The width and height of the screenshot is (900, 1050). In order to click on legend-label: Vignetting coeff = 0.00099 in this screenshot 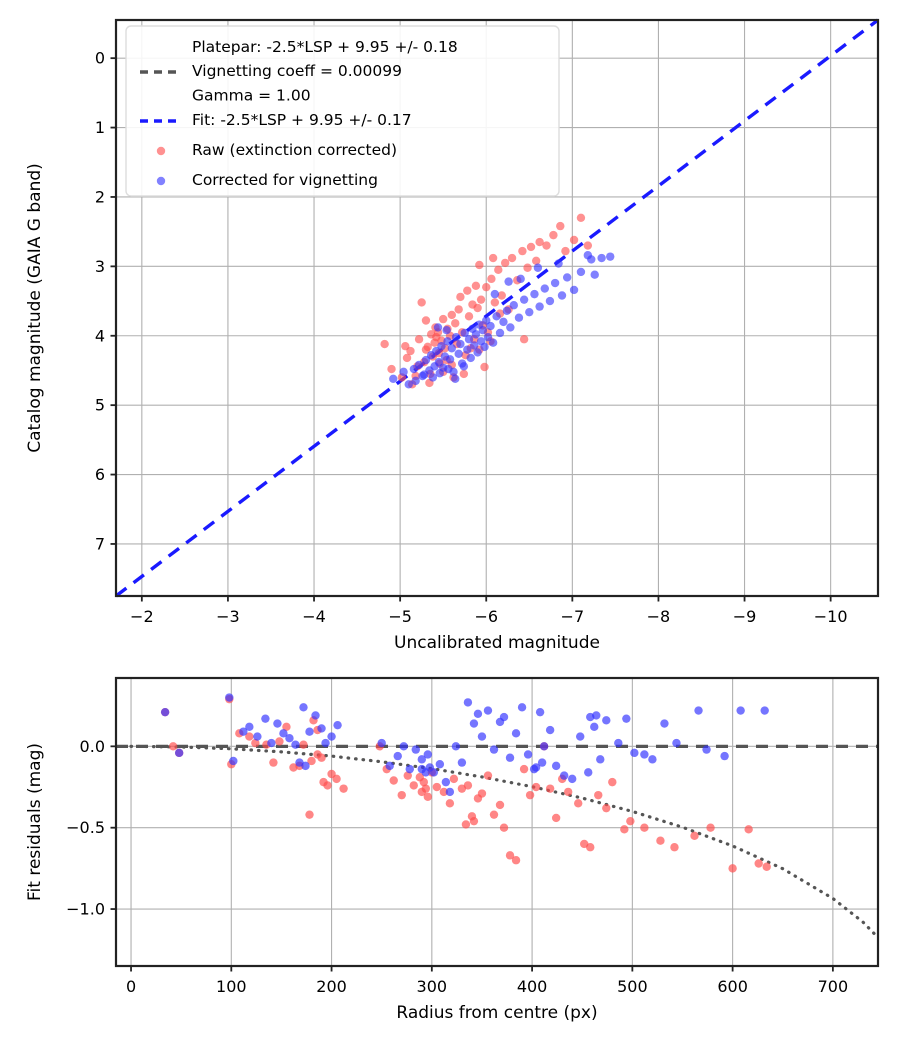, I will do `click(297, 71)`.